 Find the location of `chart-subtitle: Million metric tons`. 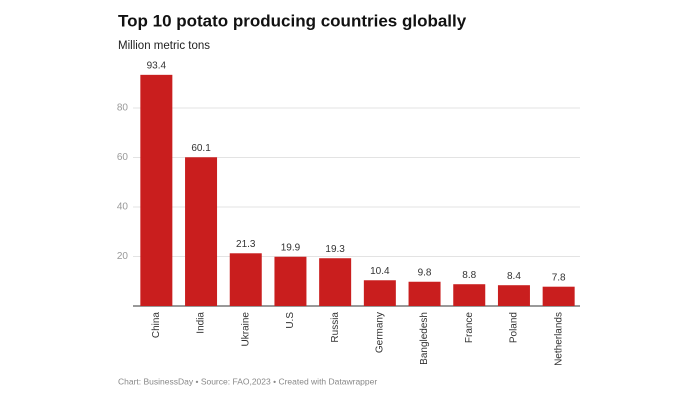

chart-subtitle: Million metric tons is located at coordinates (164, 46).